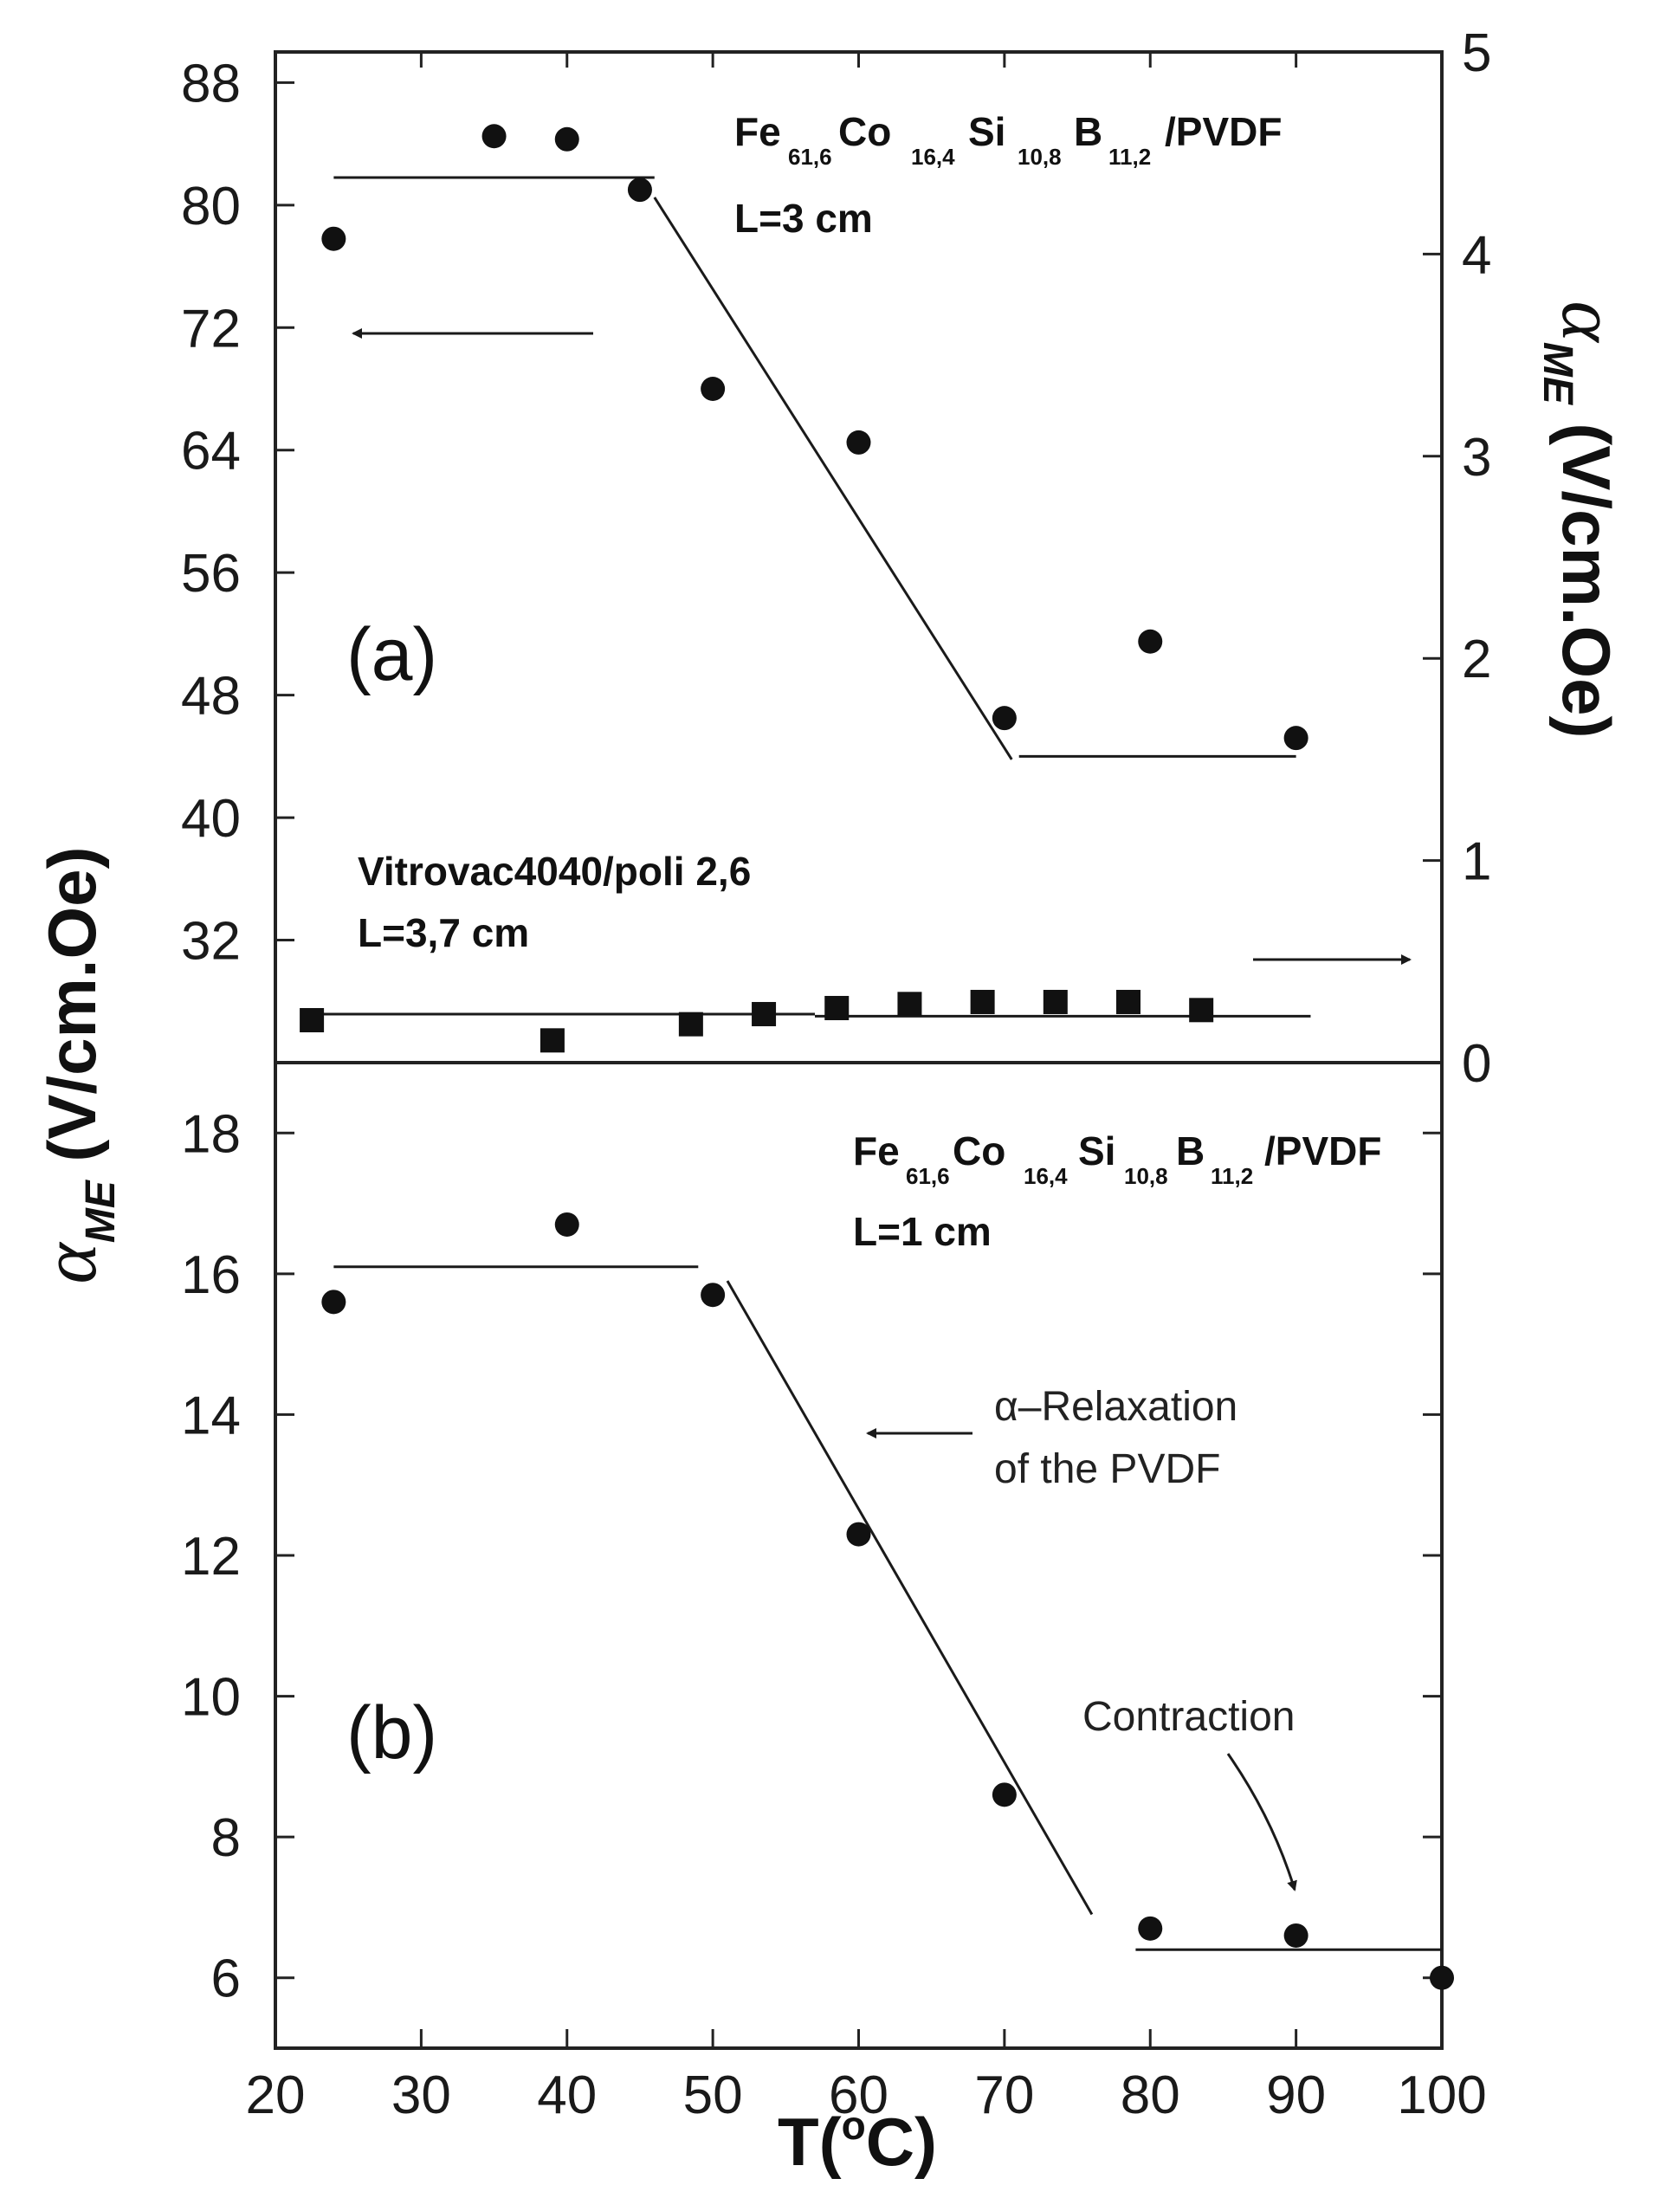 This screenshot has width=1680, height=2198. I want to click on tick-label-x-80: 80, so click(1150, 2095).